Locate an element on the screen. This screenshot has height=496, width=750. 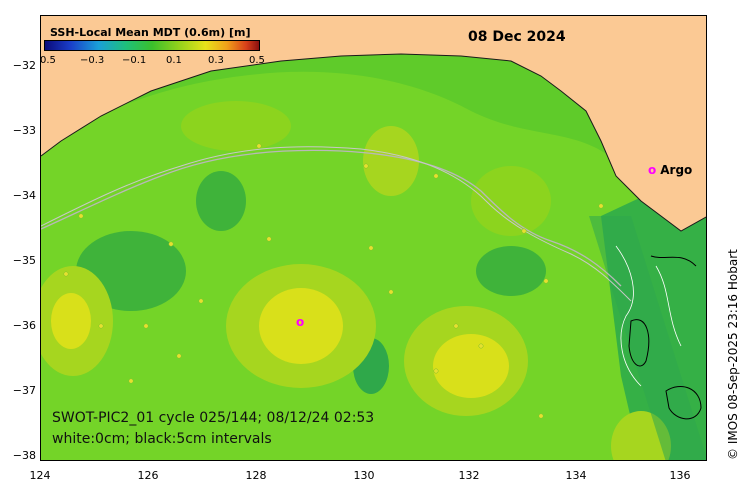
colorbar-tick: −0.1 is located at coordinates (134, 60).